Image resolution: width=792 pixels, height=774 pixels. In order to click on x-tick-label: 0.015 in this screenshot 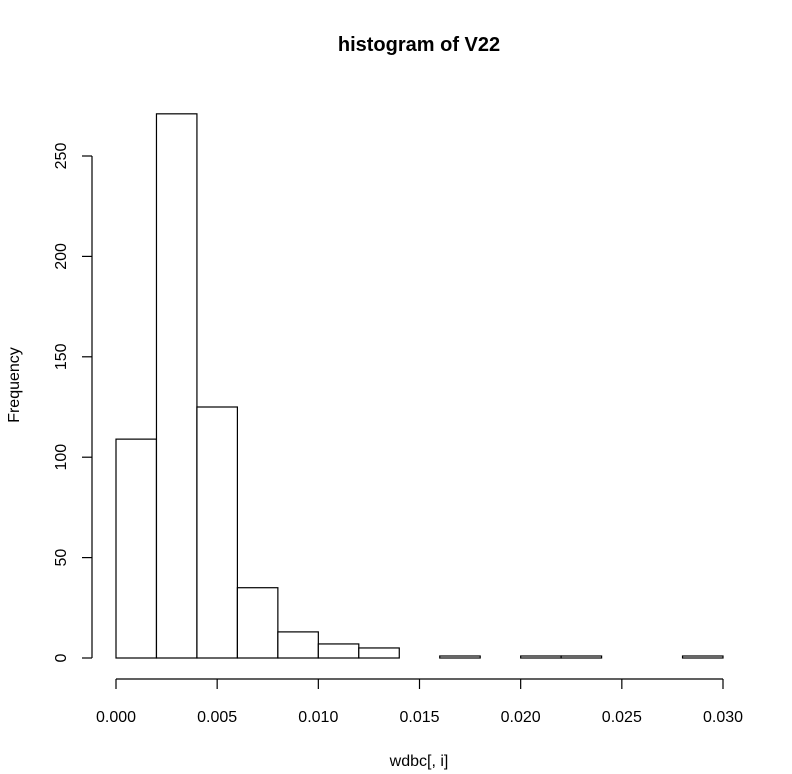, I will do `click(419, 717)`.